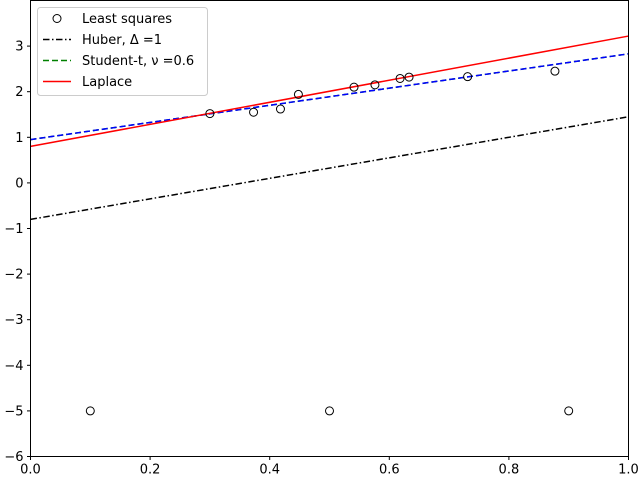 This screenshot has height=480, width=640. I want to click on legend-label: Laplace, so click(107, 82).